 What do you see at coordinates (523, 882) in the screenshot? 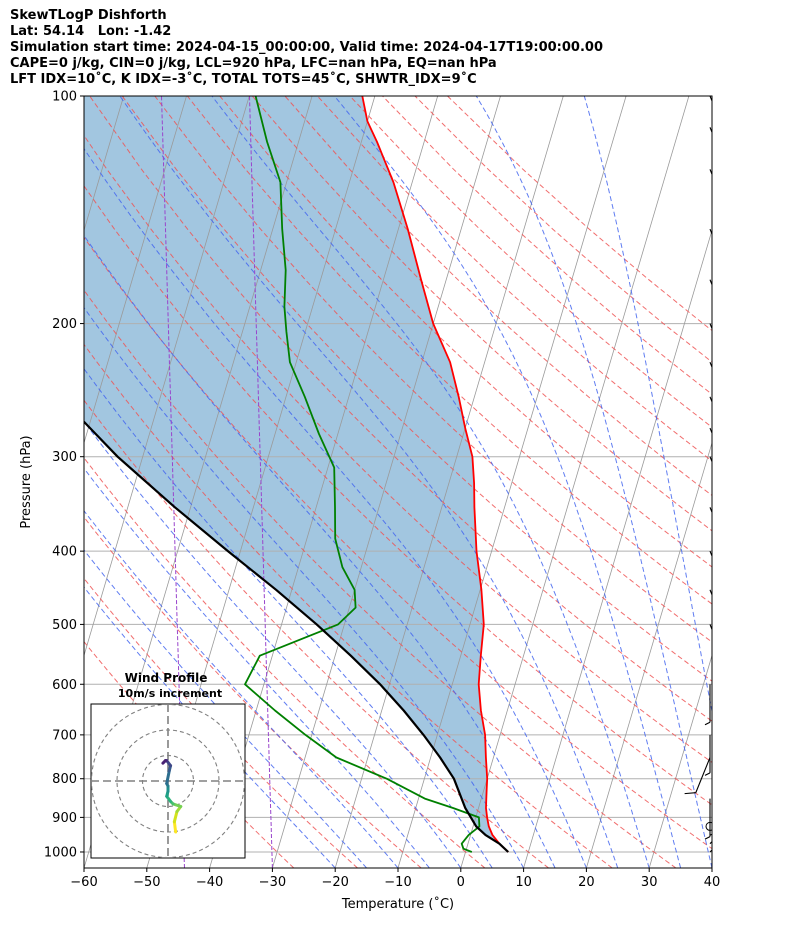
I see `x-tick-label: 10` at bounding box center [523, 882].